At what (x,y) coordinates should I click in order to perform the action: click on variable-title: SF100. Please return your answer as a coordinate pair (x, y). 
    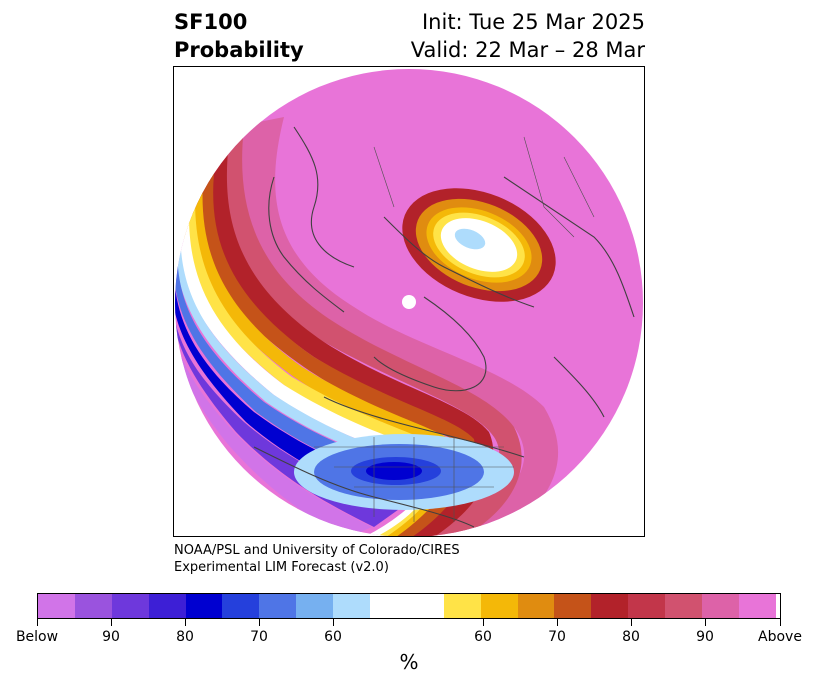
    Looking at the image, I should click on (211, 22).